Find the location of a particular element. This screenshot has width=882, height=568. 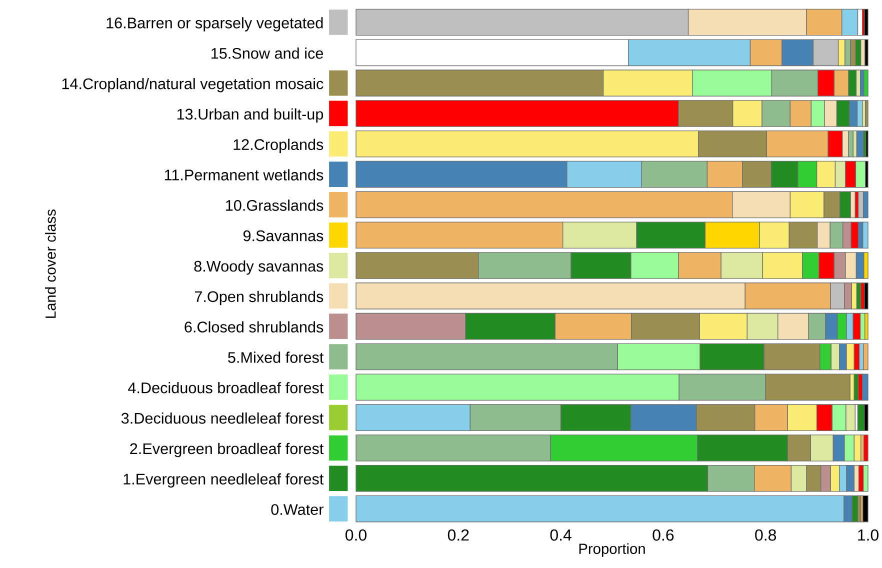

x-axis-title: Proportion is located at coordinates (612, 550).